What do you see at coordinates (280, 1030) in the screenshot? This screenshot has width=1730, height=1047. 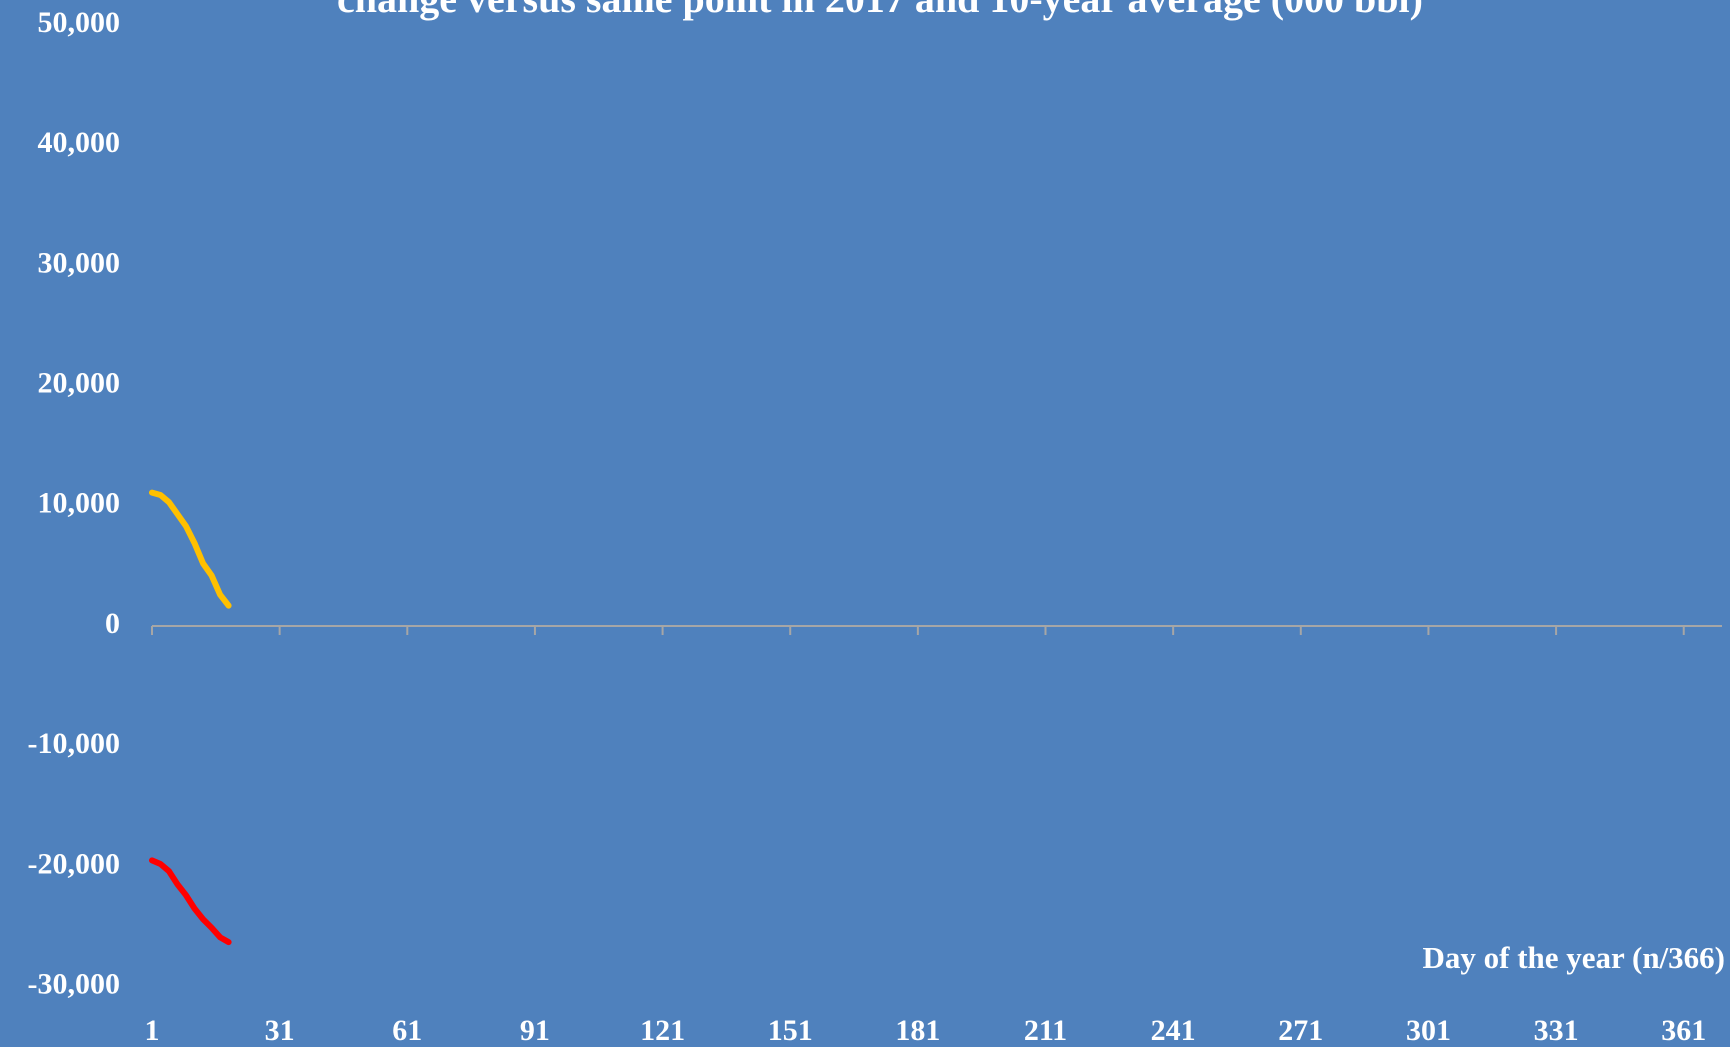 I see `x-tick-label: 31` at bounding box center [280, 1030].